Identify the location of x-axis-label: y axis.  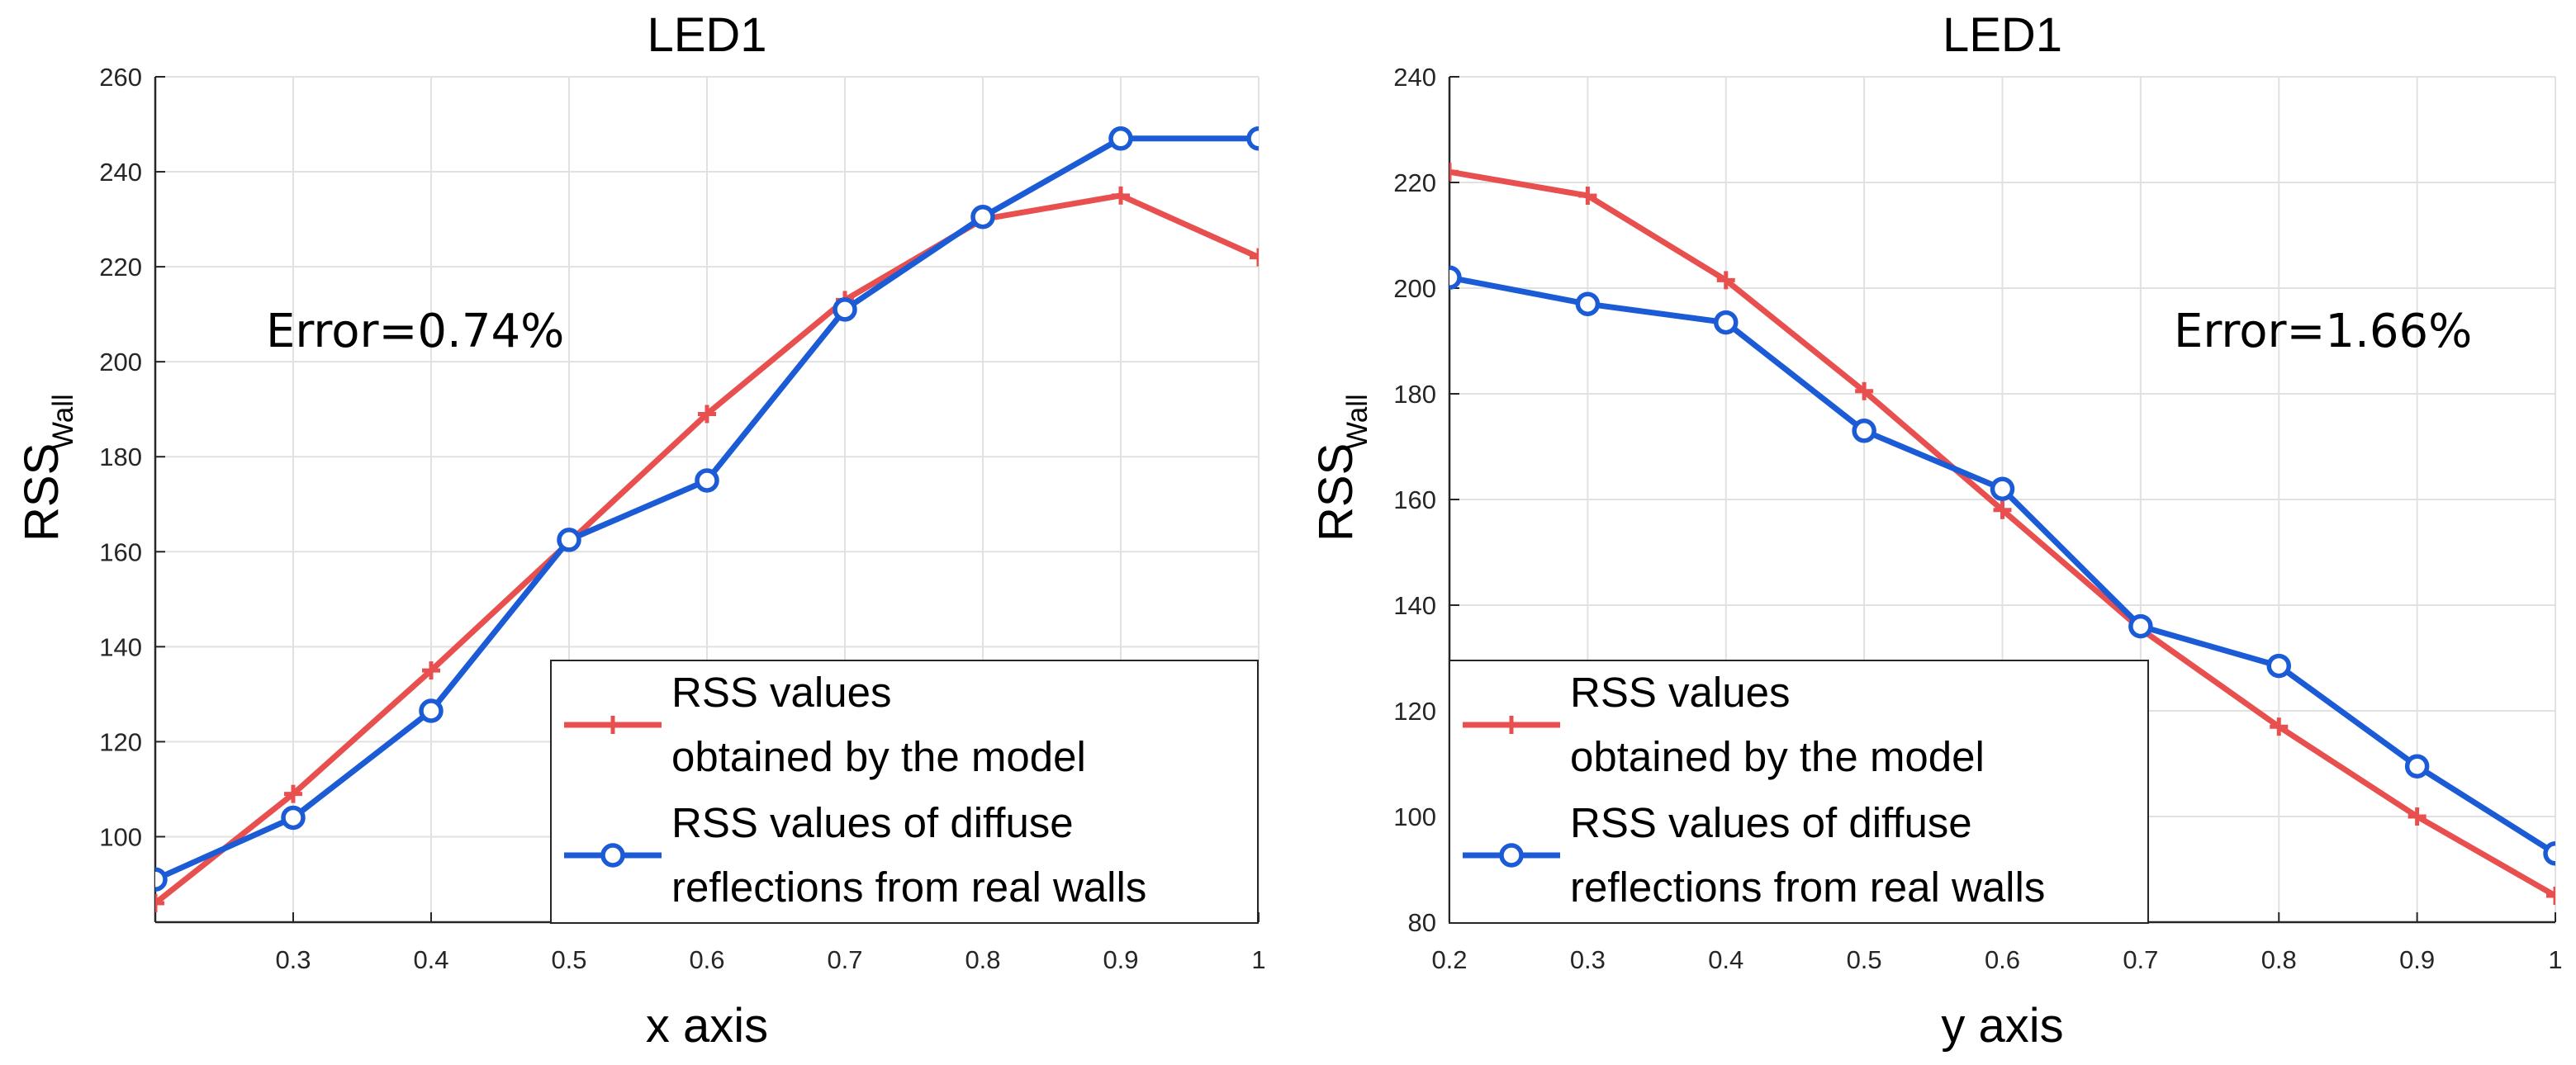
(2002, 1026).